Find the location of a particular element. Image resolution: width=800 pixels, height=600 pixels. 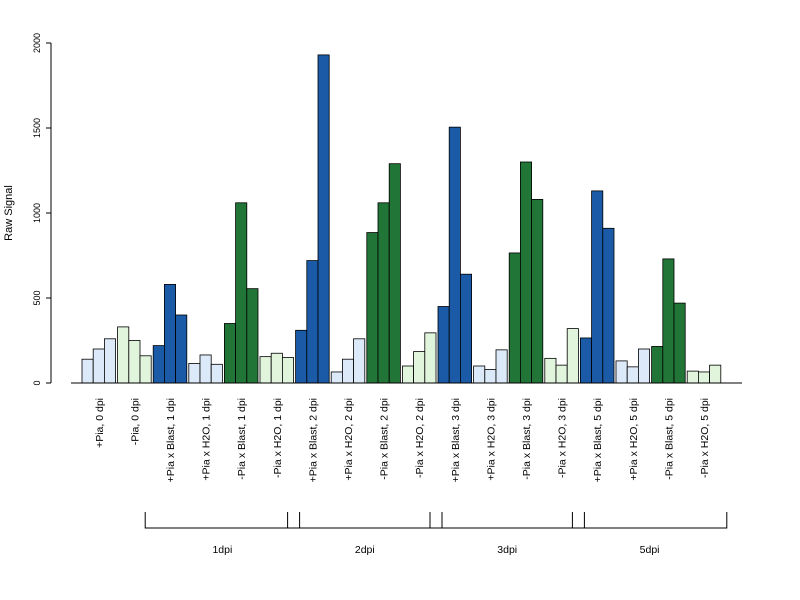

y-axis-label: Raw Signal is located at coordinates (9, 213).